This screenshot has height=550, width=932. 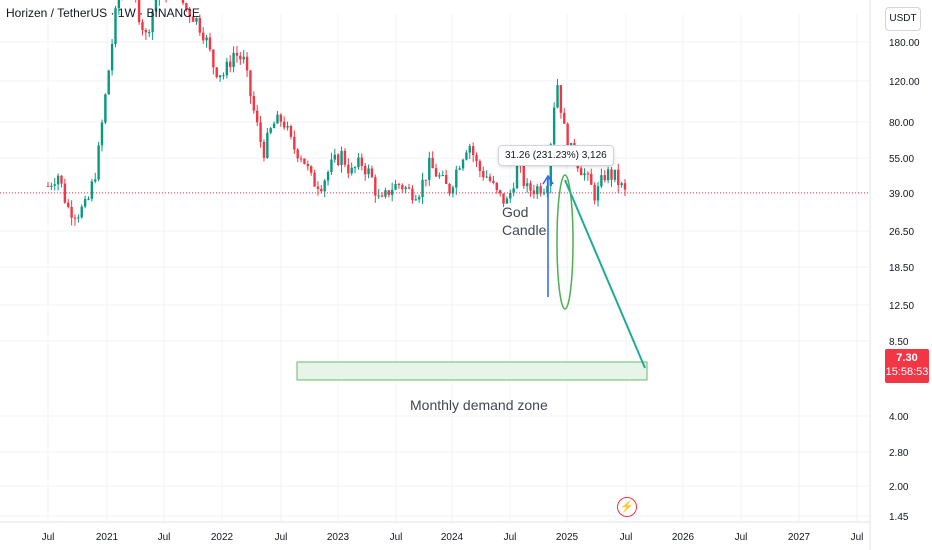 What do you see at coordinates (565, 242) in the screenshot?
I see `god-candle-ellipse` at bounding box center [565, 242].